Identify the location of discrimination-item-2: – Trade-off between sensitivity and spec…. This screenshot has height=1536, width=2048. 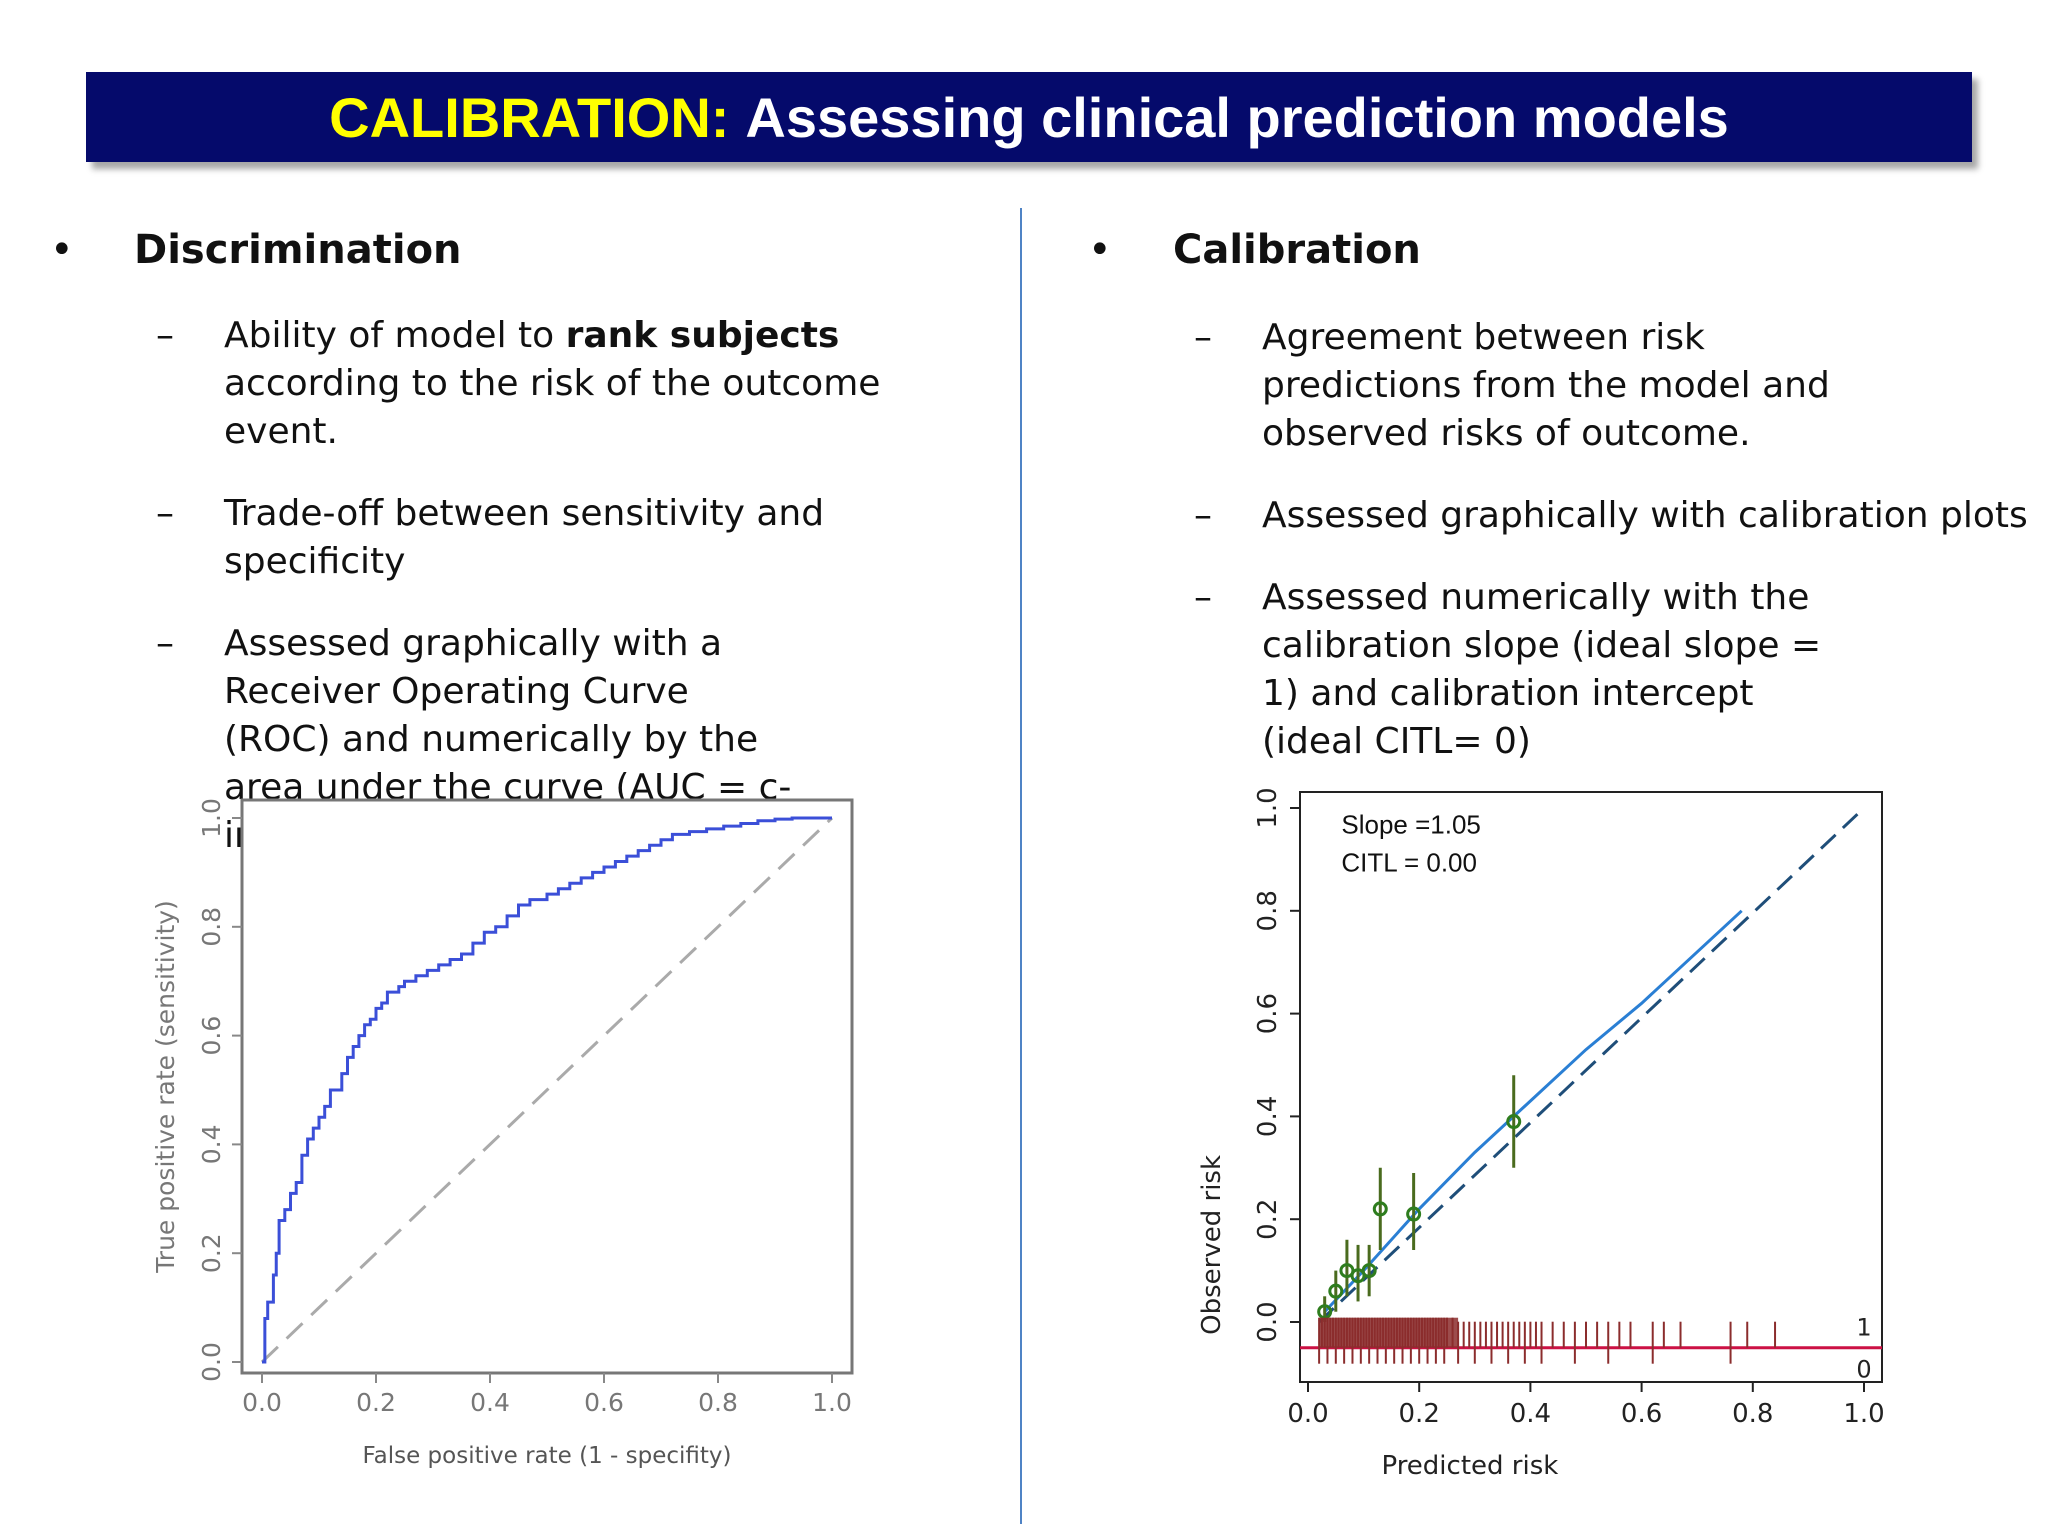
(515, 538).